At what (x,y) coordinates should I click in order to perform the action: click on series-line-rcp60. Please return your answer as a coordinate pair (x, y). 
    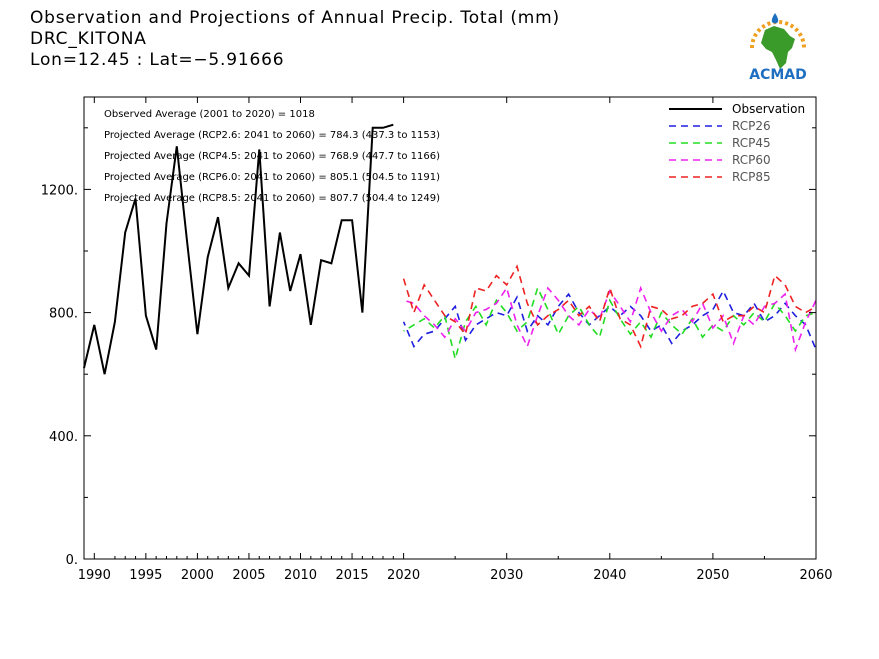
    Looking at the image, I should click on (610, 319).